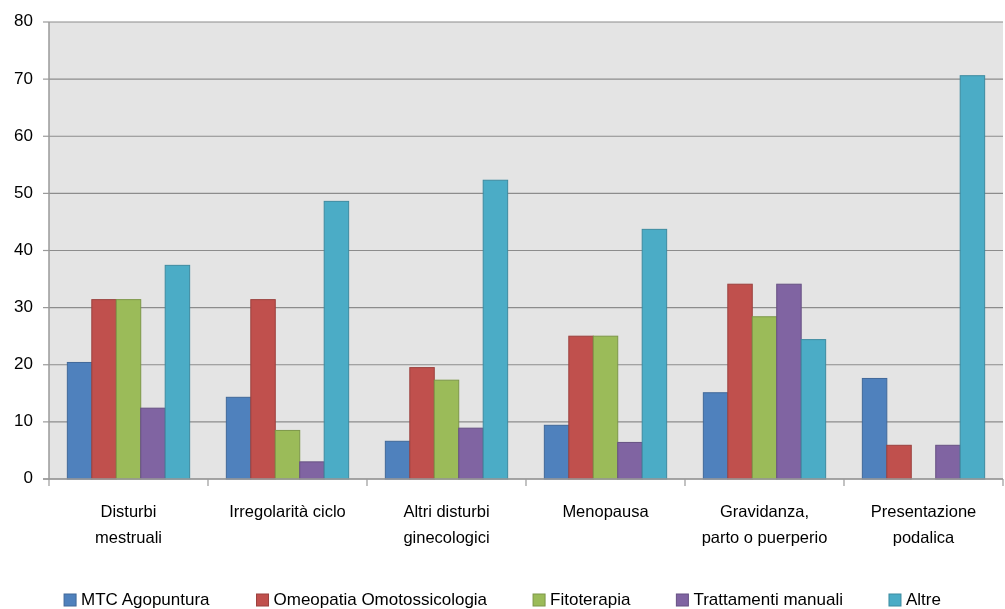 The width and height of the screenshot is (1005, 609). I want to click on x-tick-label: Gravidanza, parto o puerperio, so click(764, 524).